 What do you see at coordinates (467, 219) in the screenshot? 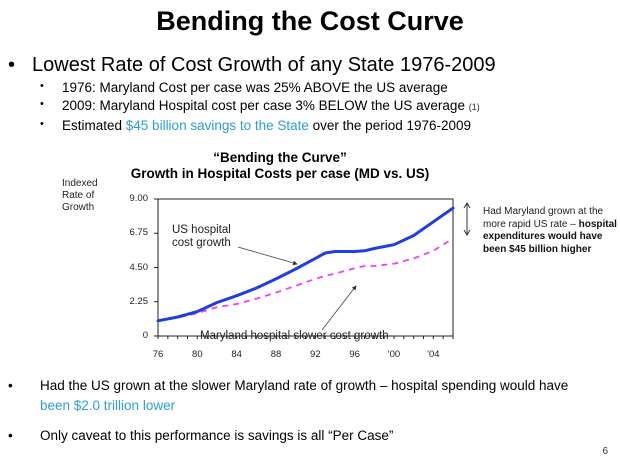
I see `double-arrow-icon` at bounding box center [467, 219].